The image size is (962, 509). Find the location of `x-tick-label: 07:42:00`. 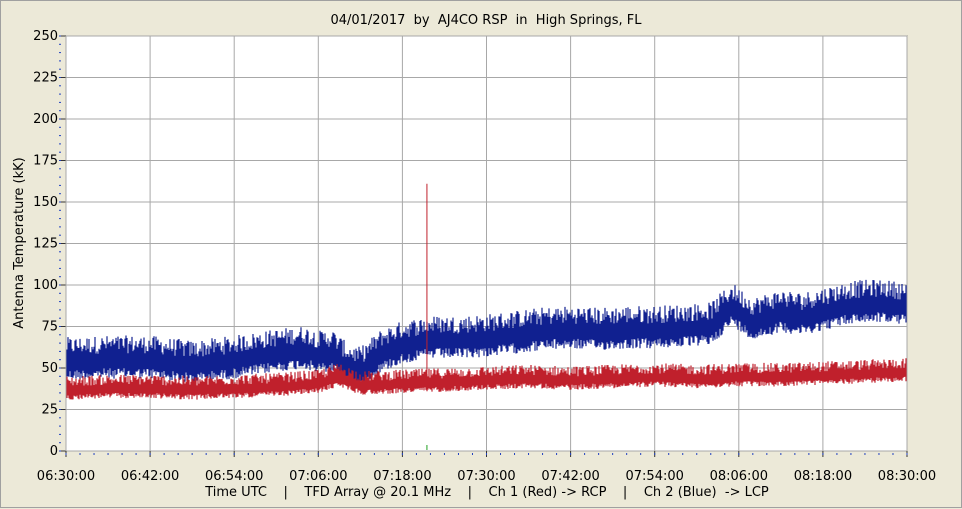

x-tick-label: 07:42:00 is located at coordinates (570, 476).